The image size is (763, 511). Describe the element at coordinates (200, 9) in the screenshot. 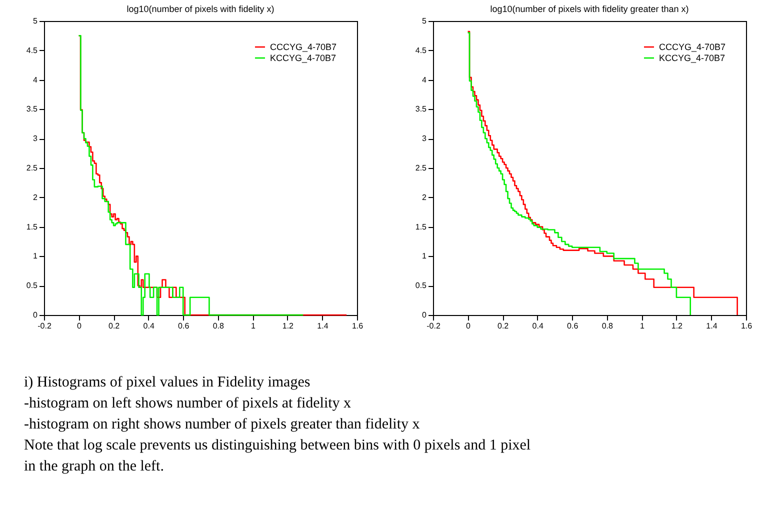

I see `chart-title: log10(number of pixels with fidelity x)` at that location.